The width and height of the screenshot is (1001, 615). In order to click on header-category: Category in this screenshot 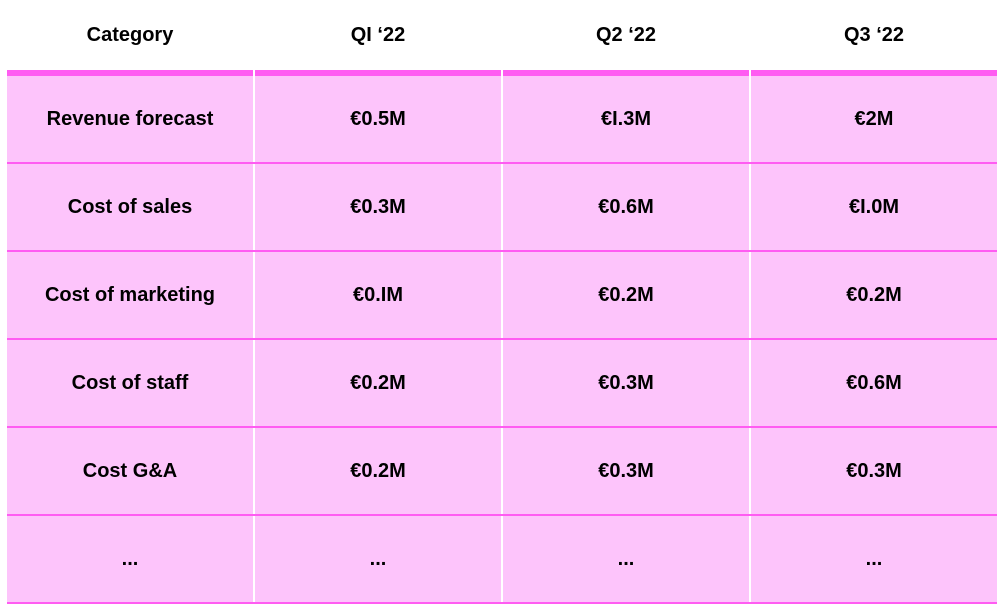, I will do `click(130, 35)`.